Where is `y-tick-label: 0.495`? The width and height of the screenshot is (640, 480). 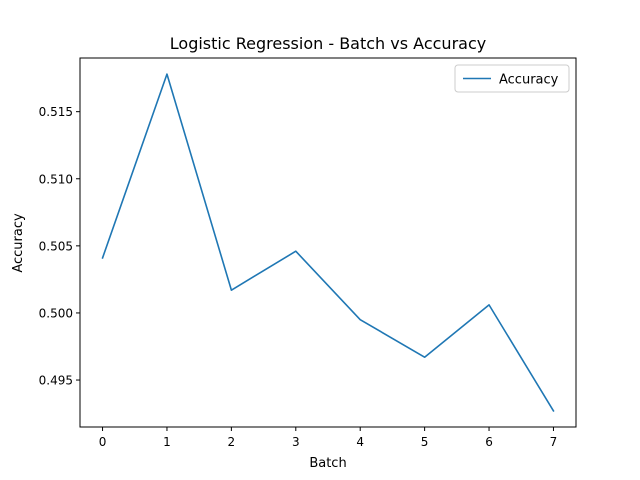
y-tick-label: 0.495 is located at coordinates (56, 381).